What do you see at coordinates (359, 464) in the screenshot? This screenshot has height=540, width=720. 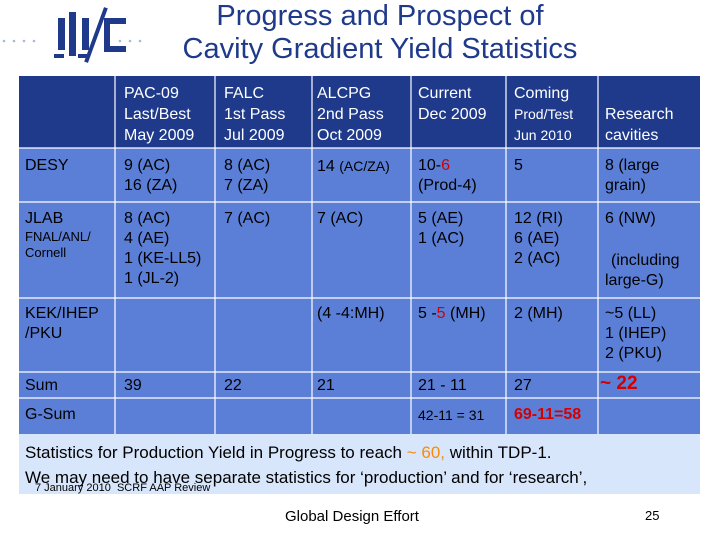 I see `summary-box` at bounding box center [359, 464].